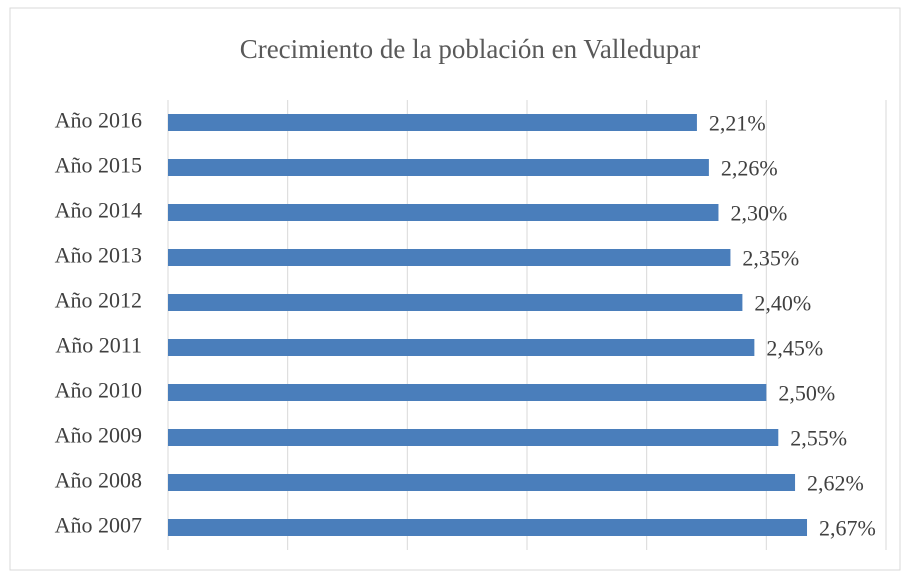  I want to click on data-label: 2,62%, so click(835, 483).